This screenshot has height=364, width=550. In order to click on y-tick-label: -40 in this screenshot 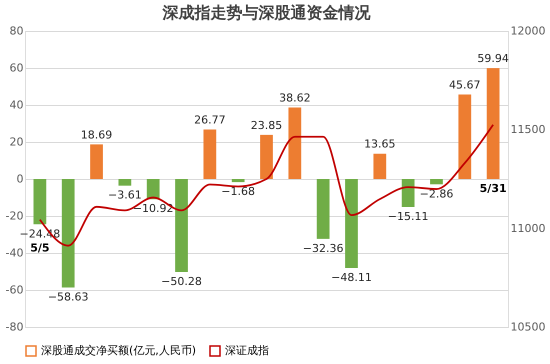, I will do `click(15, 253)`.